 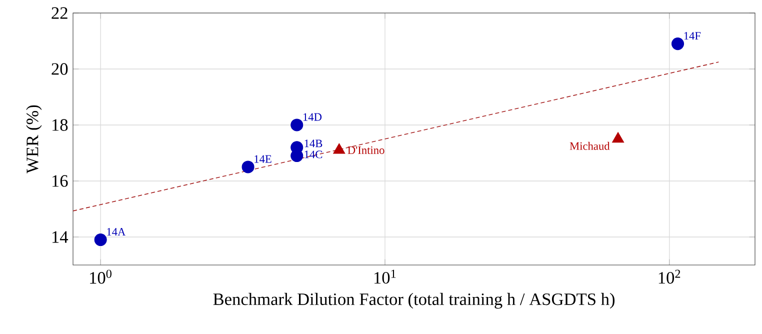 I want to click on annotation: D'Intino, so click(x=366, y=150).